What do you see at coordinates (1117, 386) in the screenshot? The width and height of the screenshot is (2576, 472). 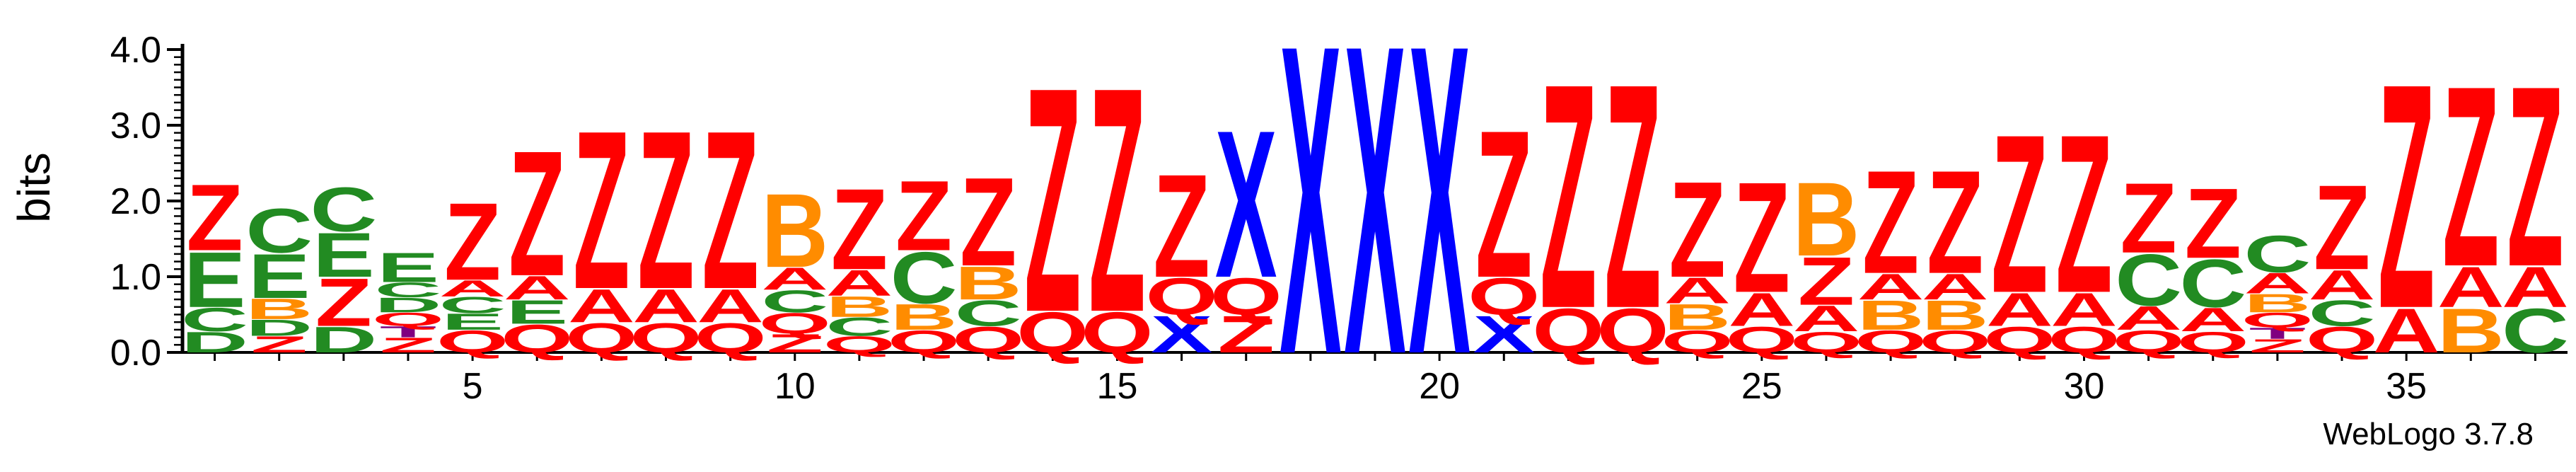 I see `x-tick-label: 15` at bounding box center [1117, 386].